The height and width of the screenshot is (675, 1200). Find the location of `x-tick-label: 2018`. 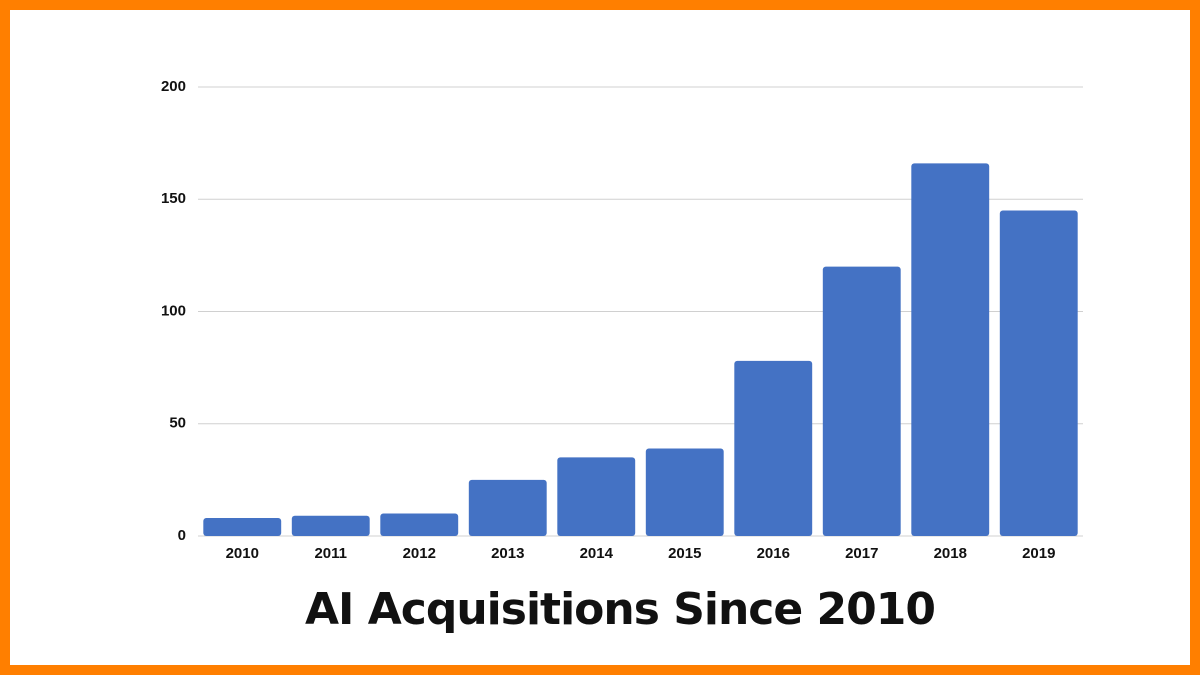

x-tick-label: 2018 is located at coordinates (950, 553).